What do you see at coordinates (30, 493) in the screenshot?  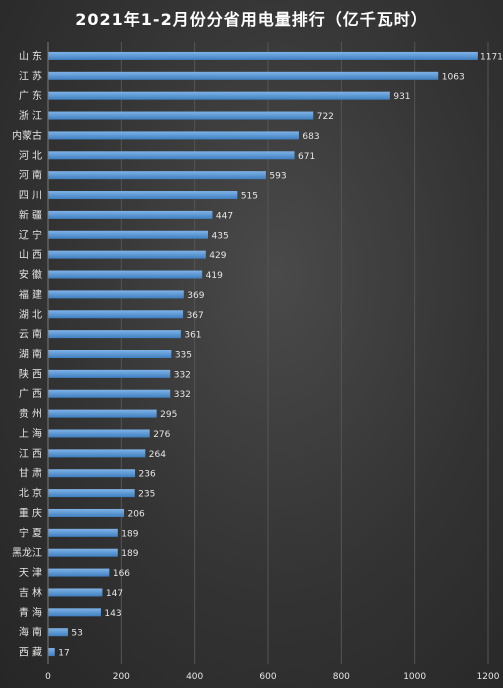 I see `category-label: 北 京` at bounding box center [30, 493].